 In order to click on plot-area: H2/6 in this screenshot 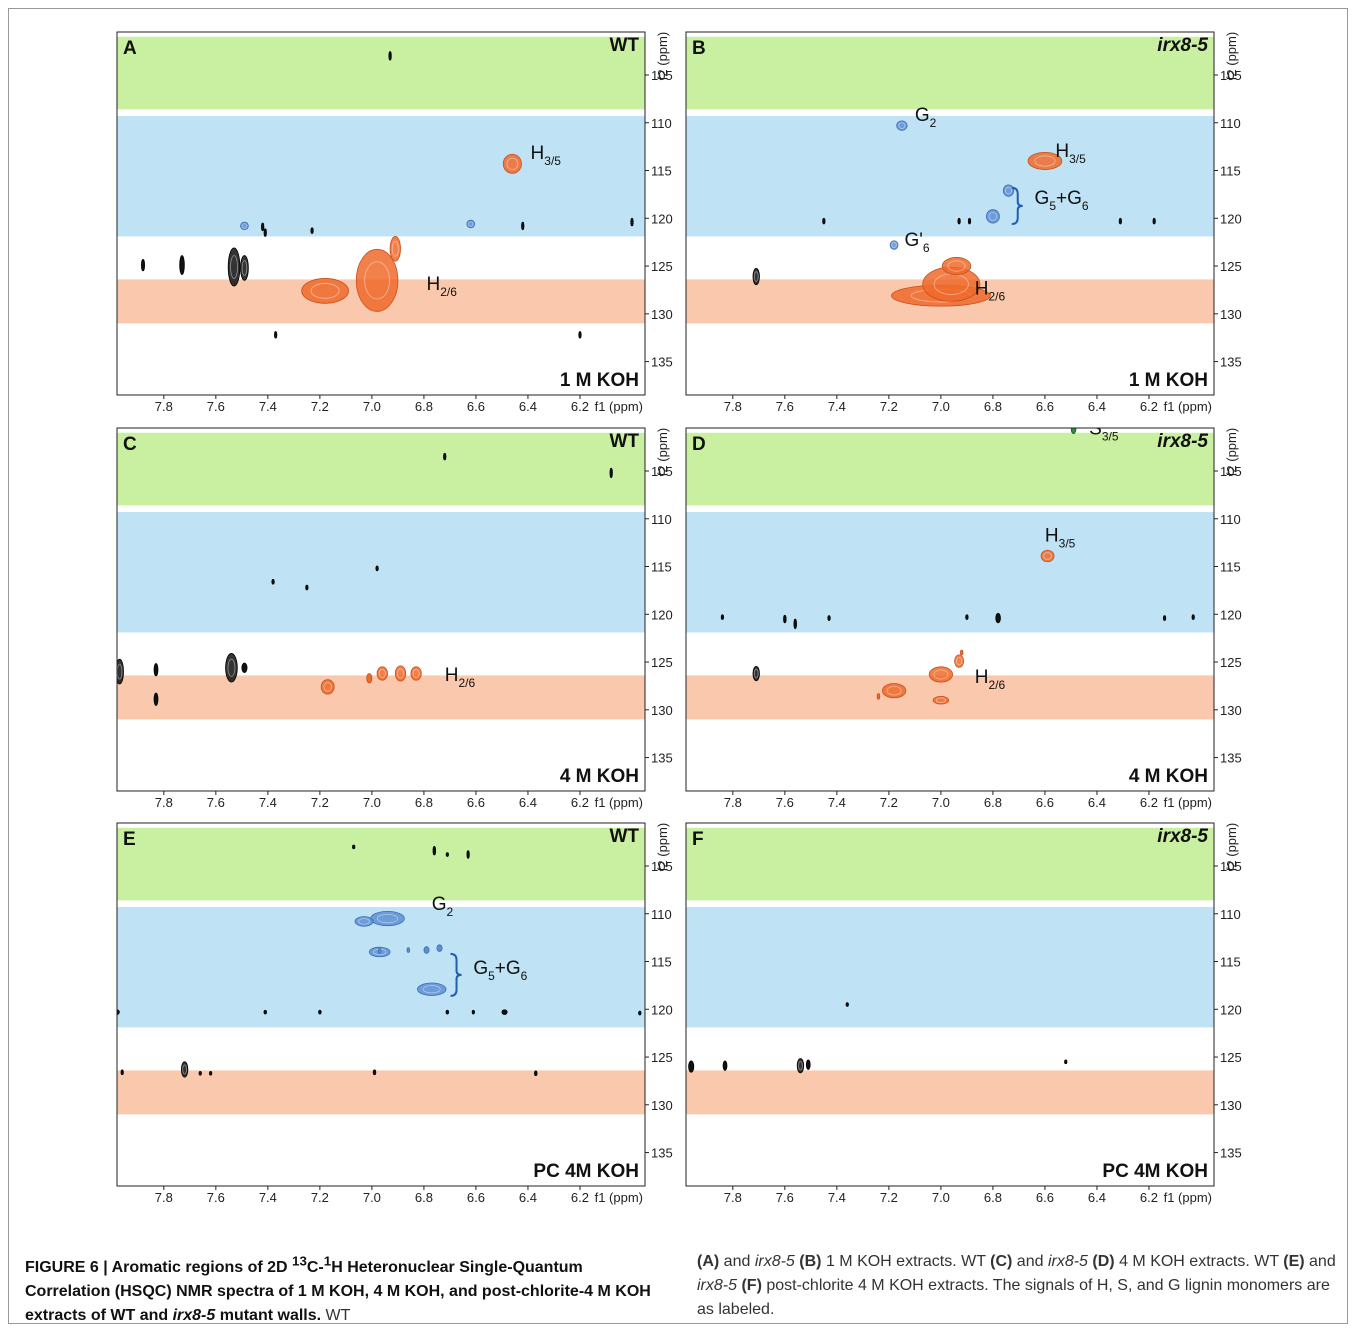, I will do `click(381, 576)`.